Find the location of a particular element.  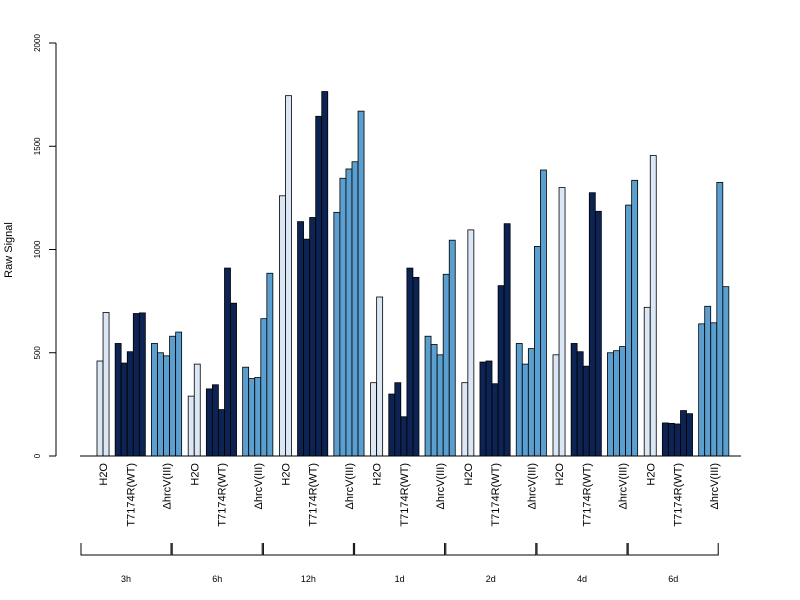

y-tick-label: 0 is located at coordinates (37, 455).